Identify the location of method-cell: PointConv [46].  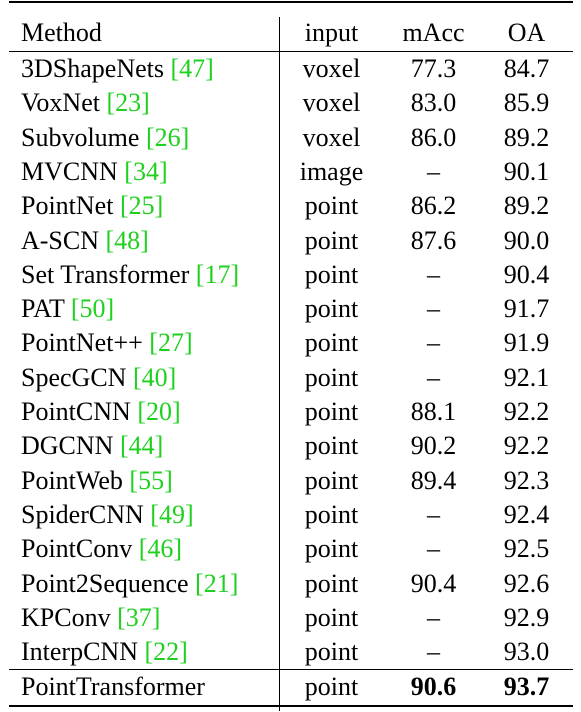
(101, 549).